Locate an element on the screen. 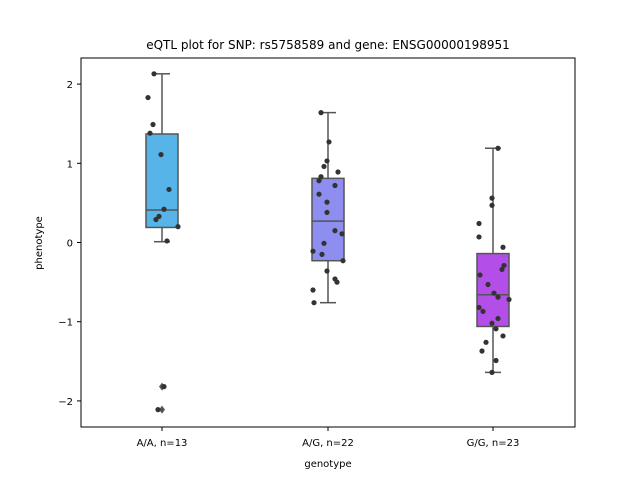 Image resolution: width=640 pixels, height=480 pixels. x-tick-label: G/G, n=23 is located at coordinates (493, 443).